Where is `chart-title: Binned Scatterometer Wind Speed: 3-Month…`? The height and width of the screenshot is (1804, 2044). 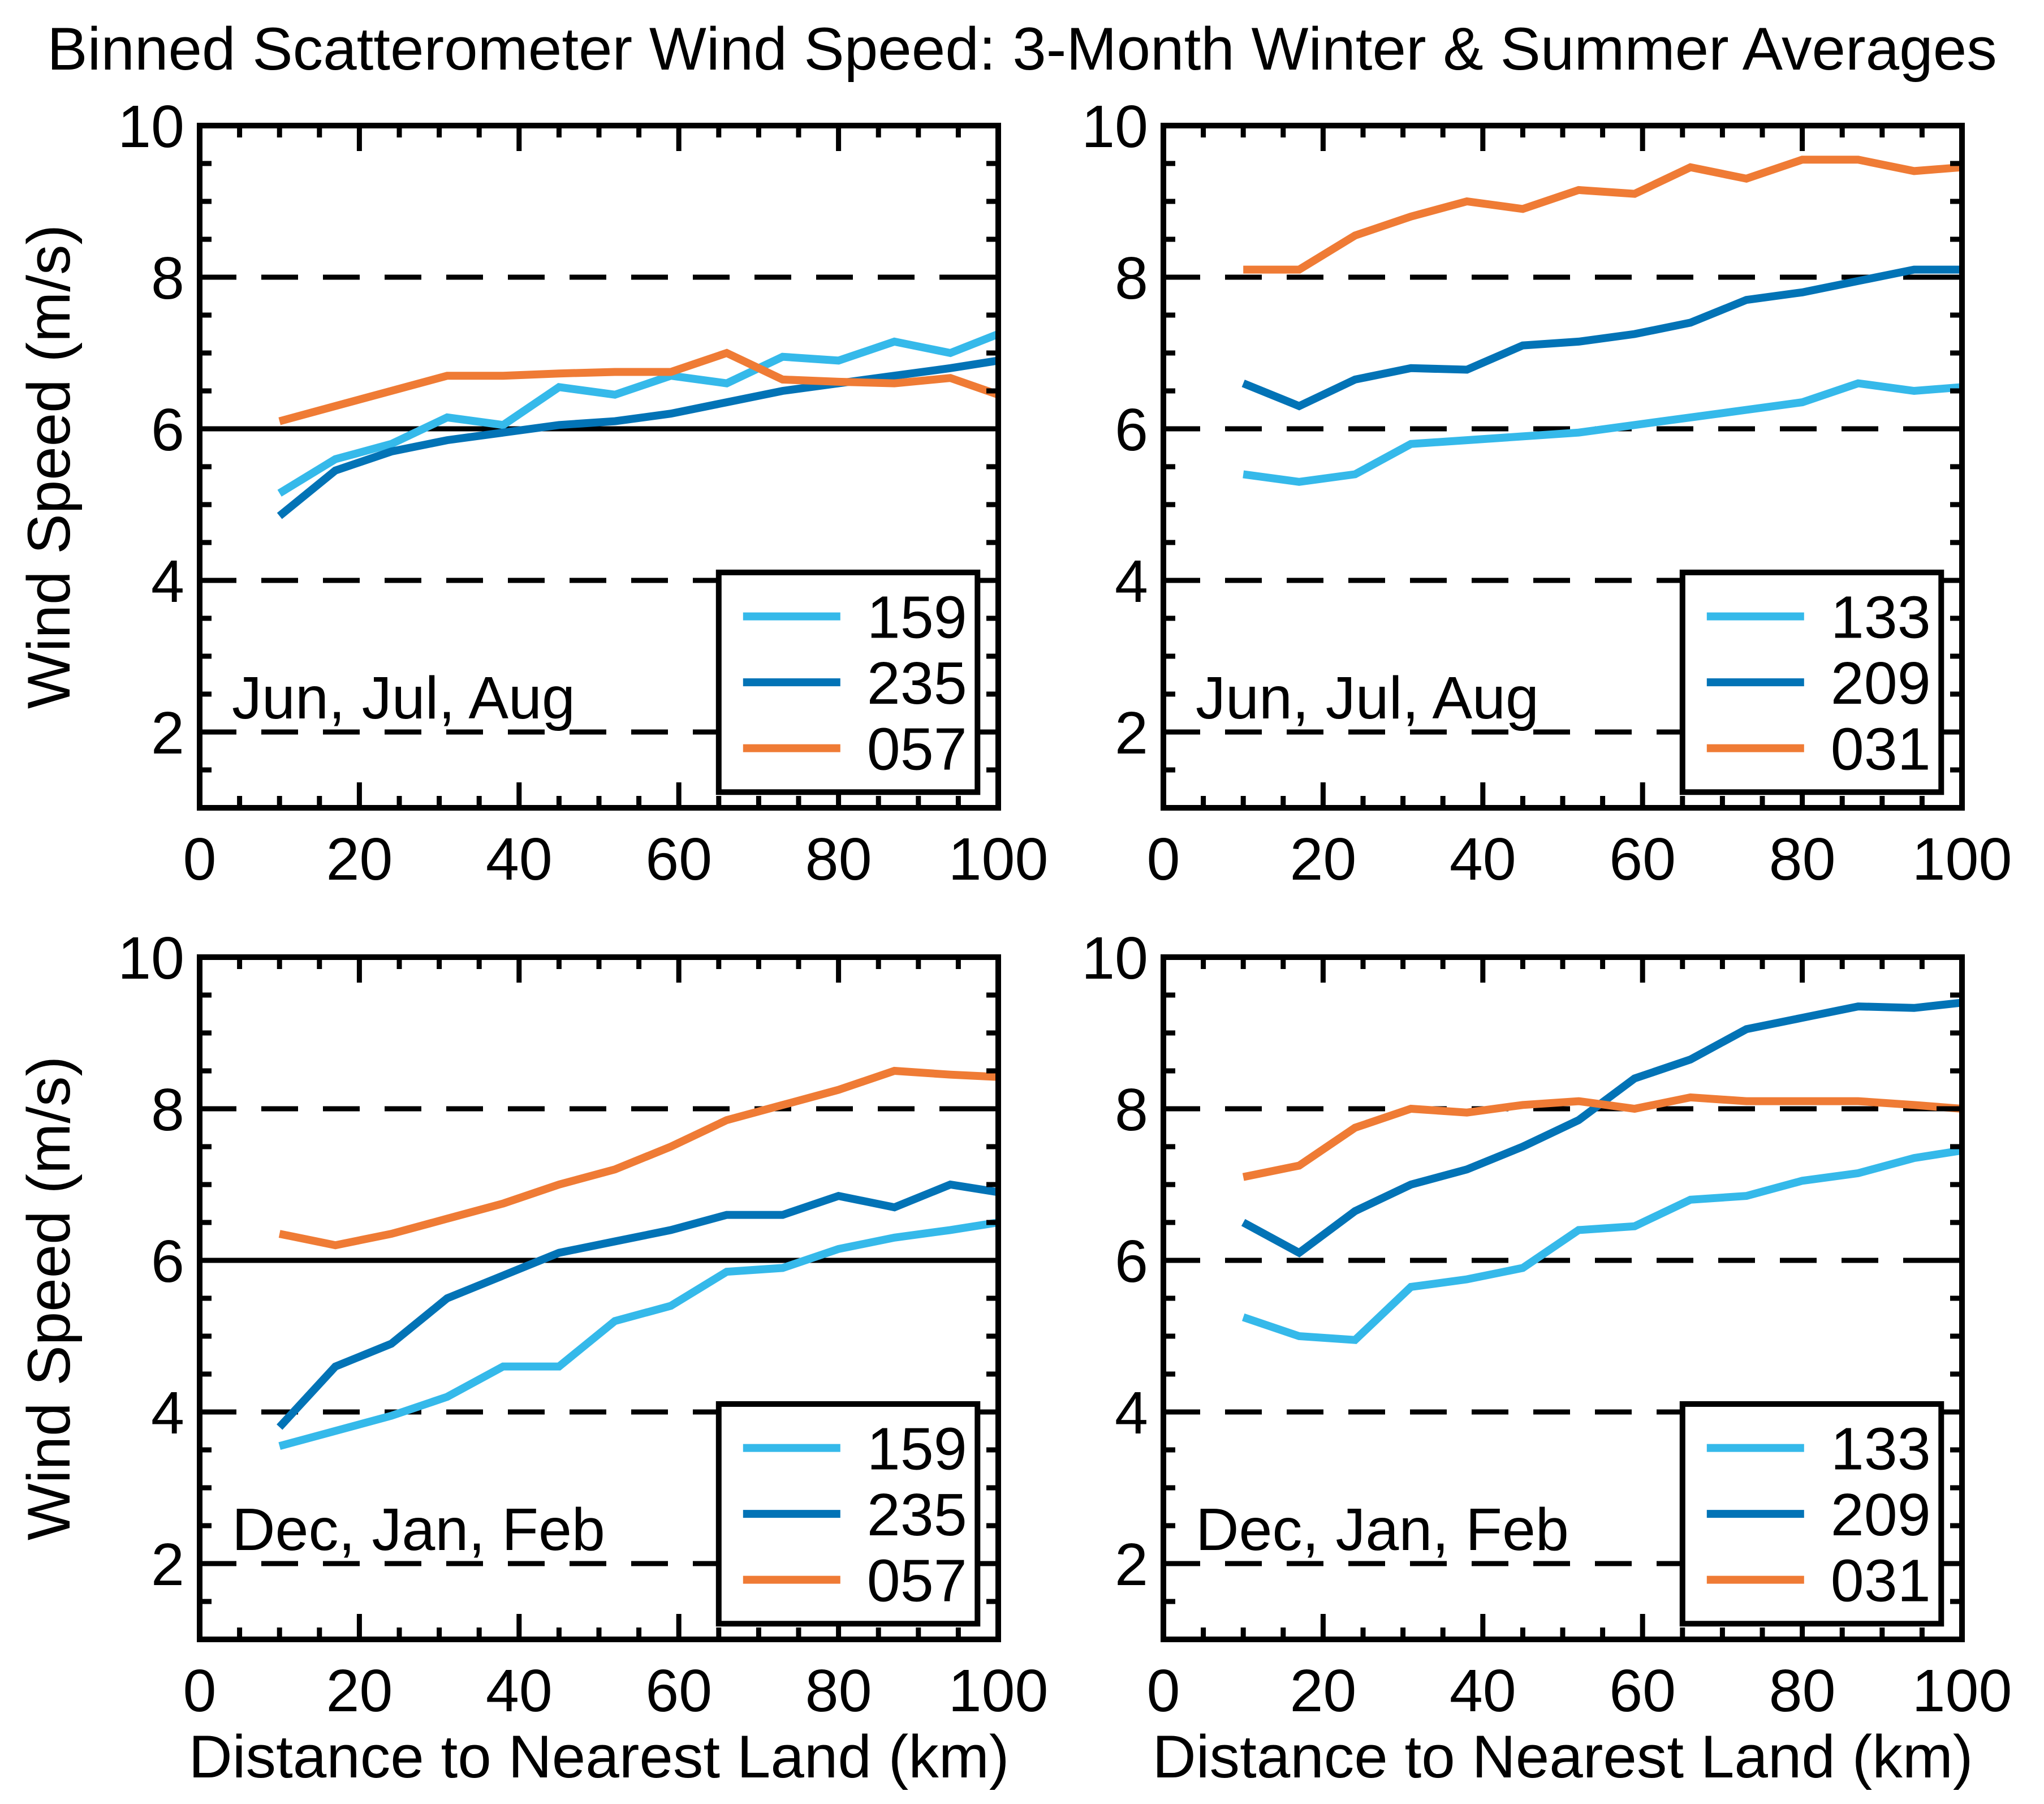
chart-title: Binned Scatterometer Wind Speed: 3-Month… is located at coordinates (1022, 49).